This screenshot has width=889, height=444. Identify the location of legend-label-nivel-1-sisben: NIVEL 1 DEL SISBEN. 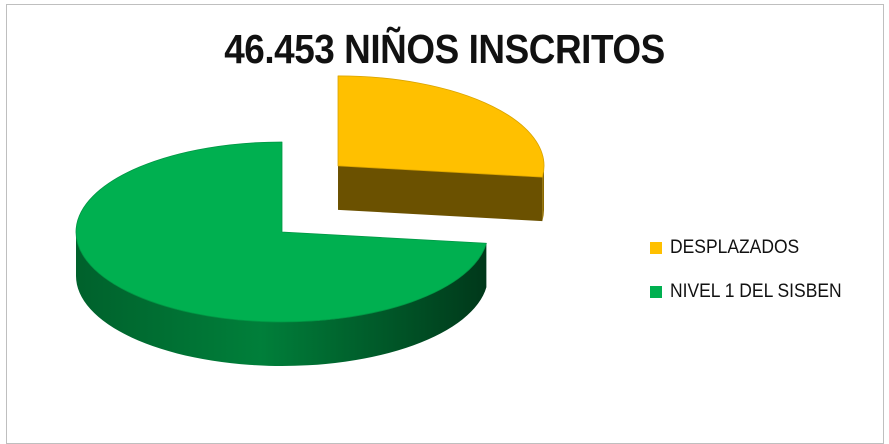
(756, 291).